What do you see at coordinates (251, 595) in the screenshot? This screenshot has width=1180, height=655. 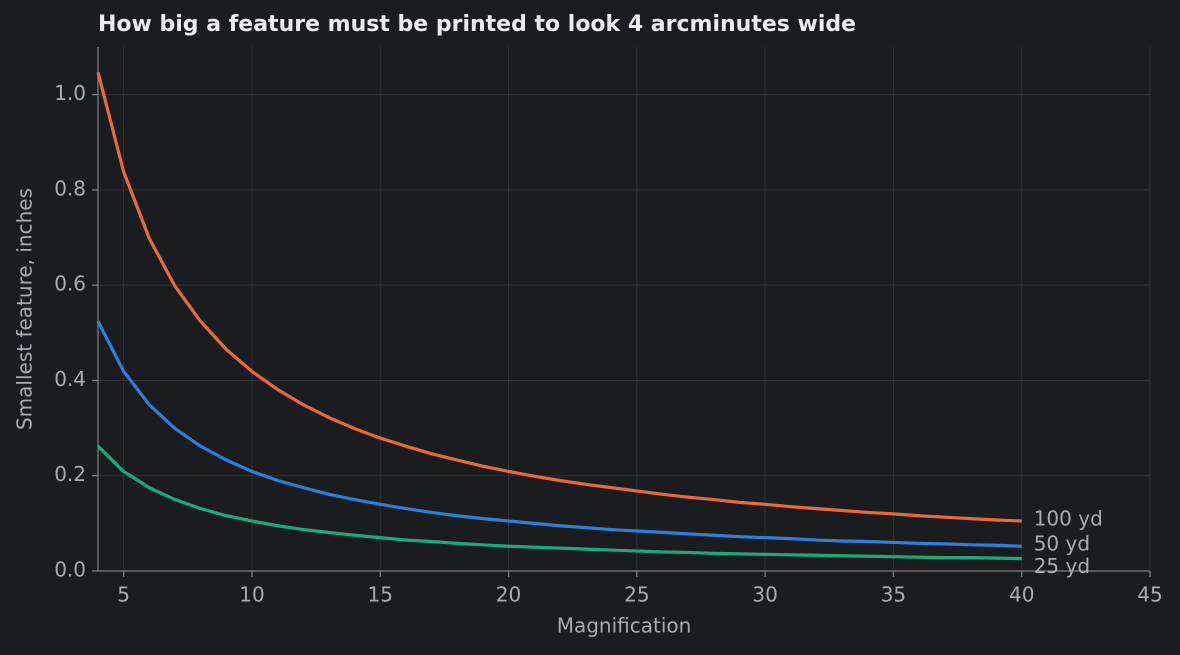 I see `x-tick-label: 10` at bounding box center [251, 595].